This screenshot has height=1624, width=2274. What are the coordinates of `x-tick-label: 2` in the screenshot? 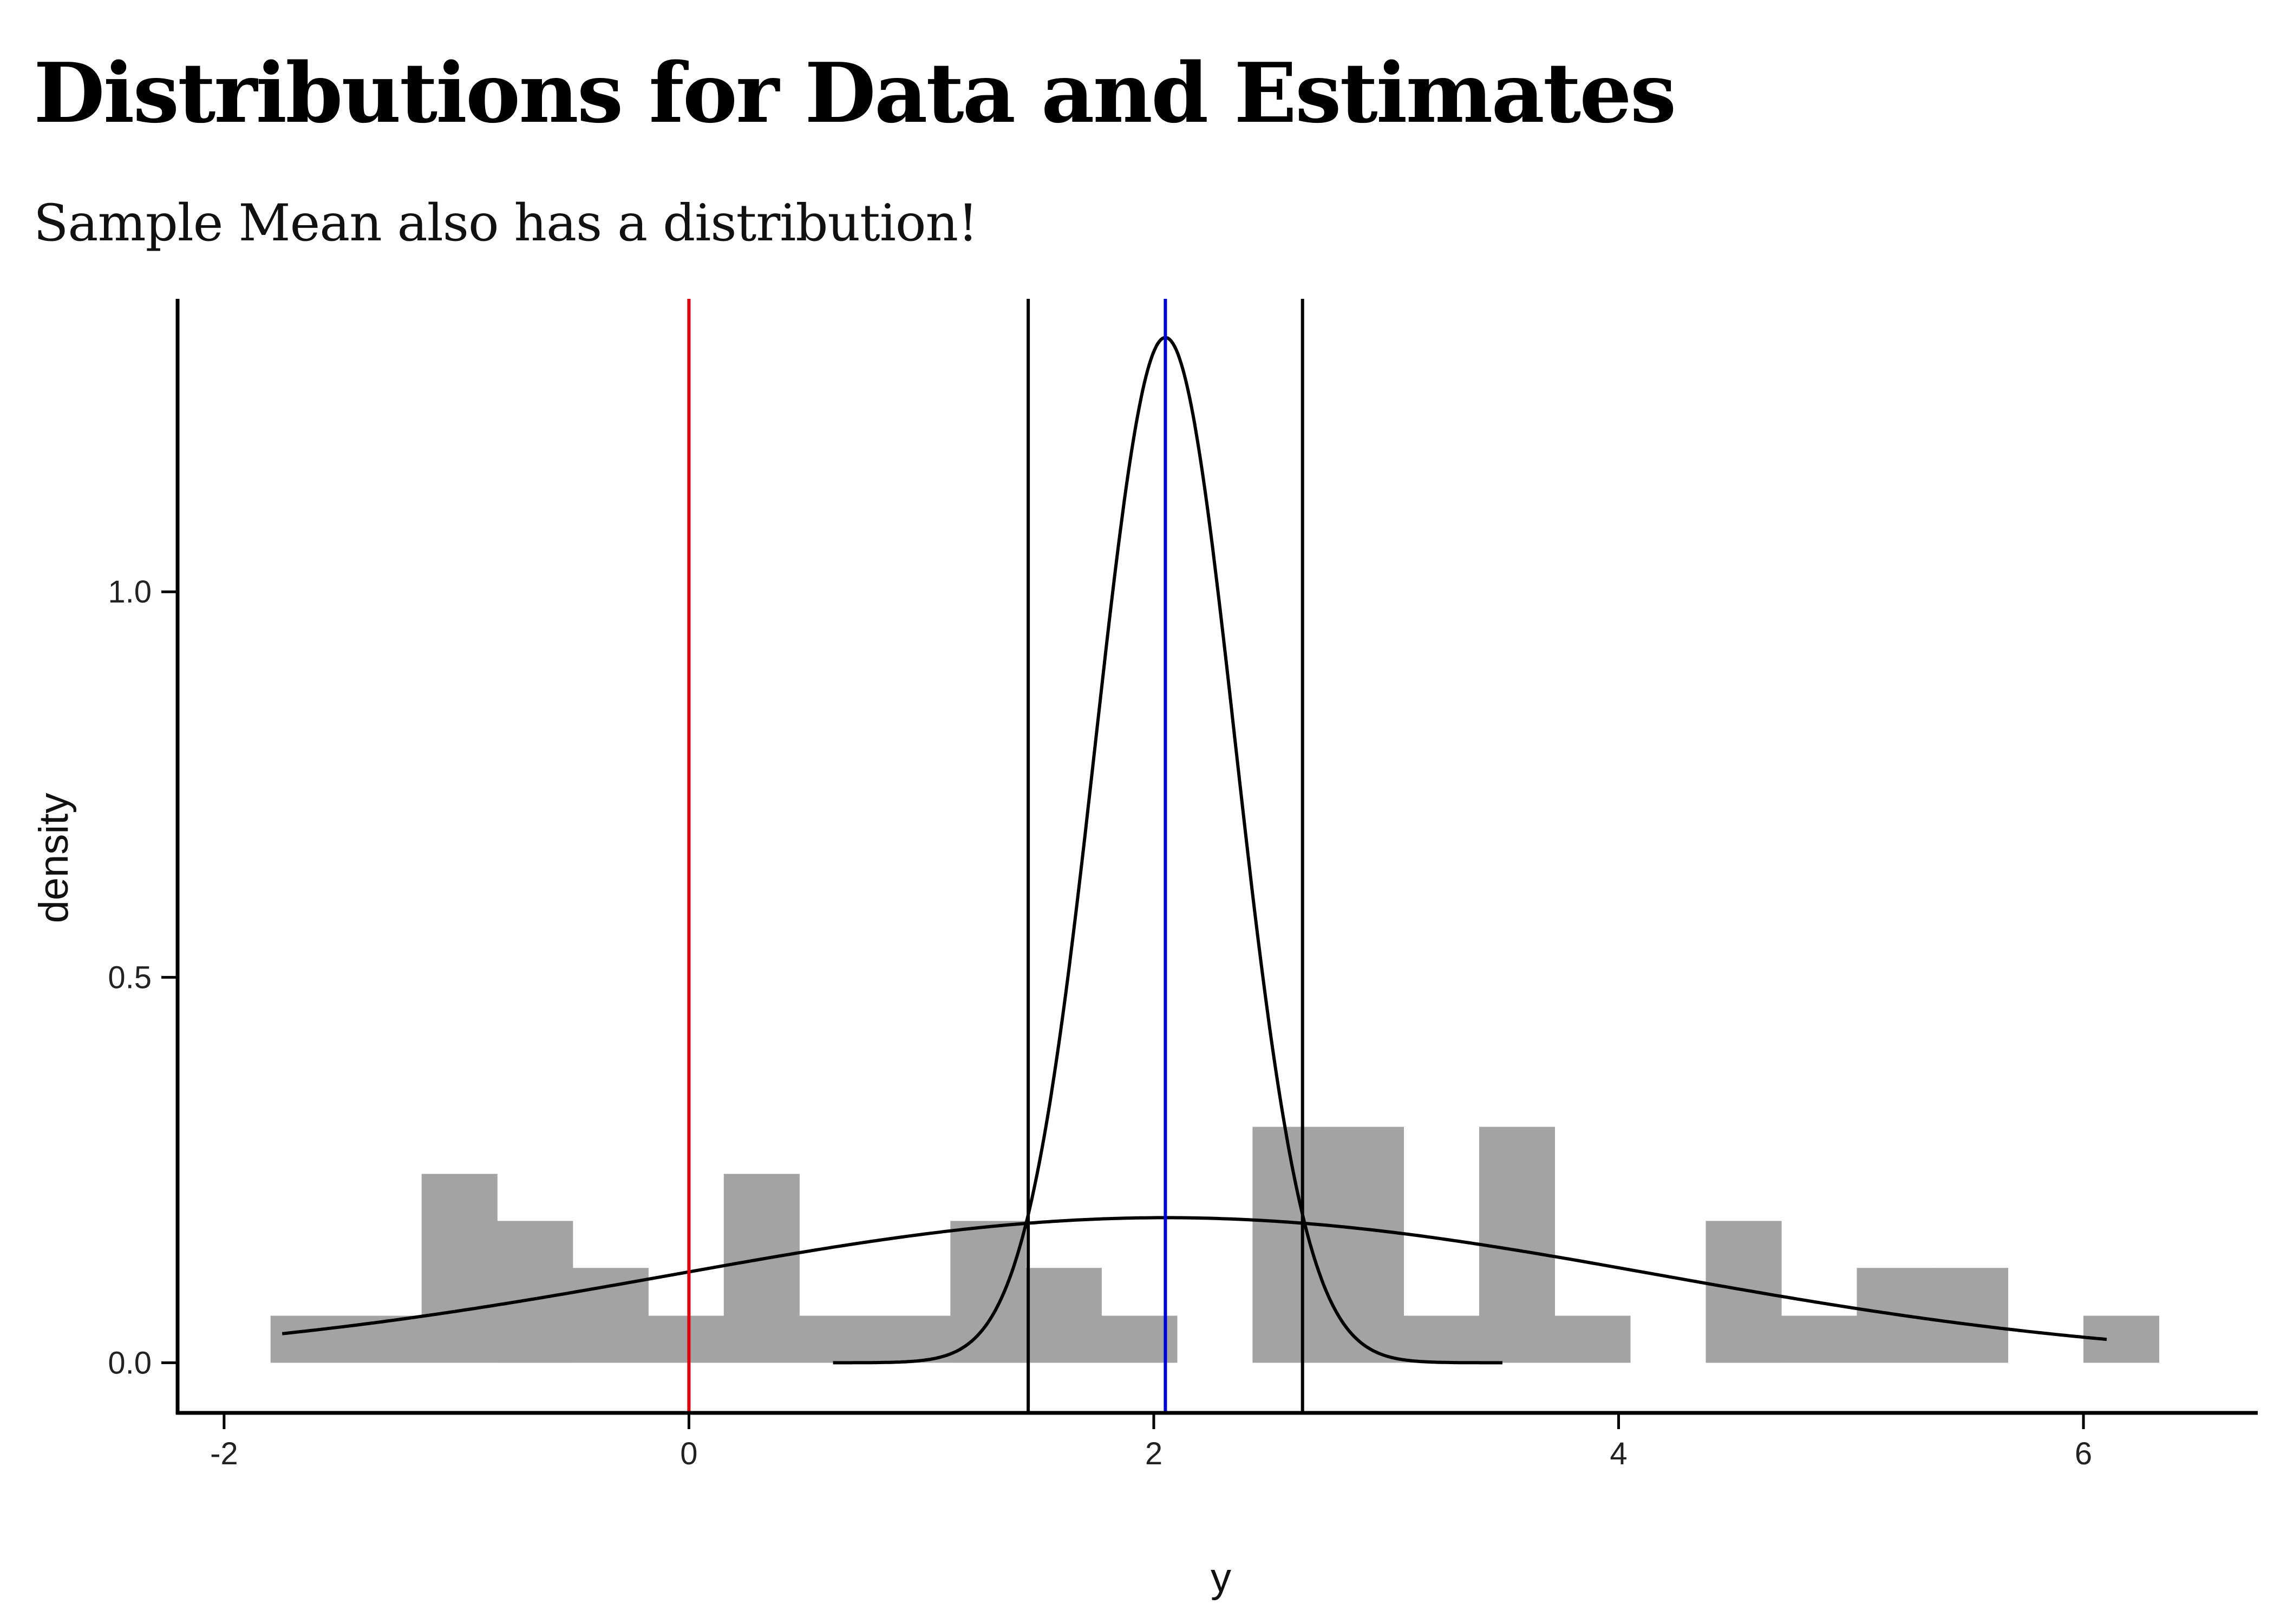 It's located at (1154, 1453).